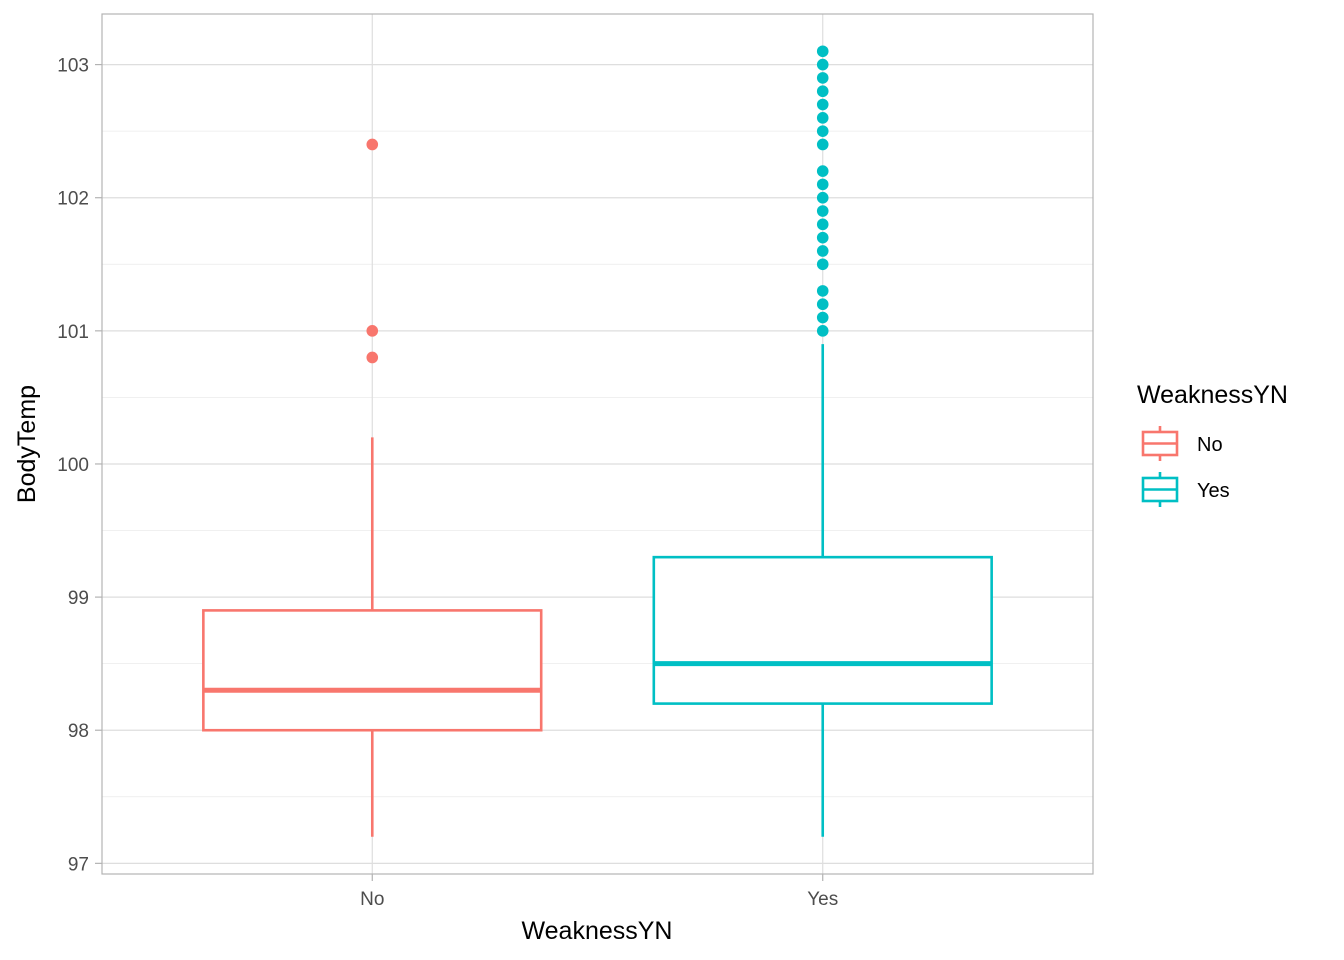  What do you see at coordinates (78, 598) in the screenshot?
I see `y-tick-label: 99` at bounding box center [78, 598].